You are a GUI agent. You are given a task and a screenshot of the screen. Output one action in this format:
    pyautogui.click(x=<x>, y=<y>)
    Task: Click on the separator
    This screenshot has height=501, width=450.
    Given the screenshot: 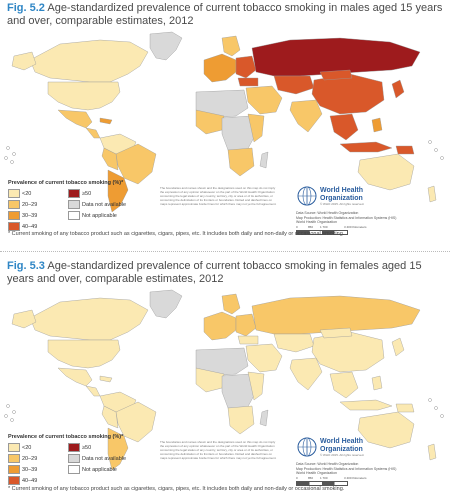 What is the action you would take?
    pyautogui.click(x=225, y=251)
    